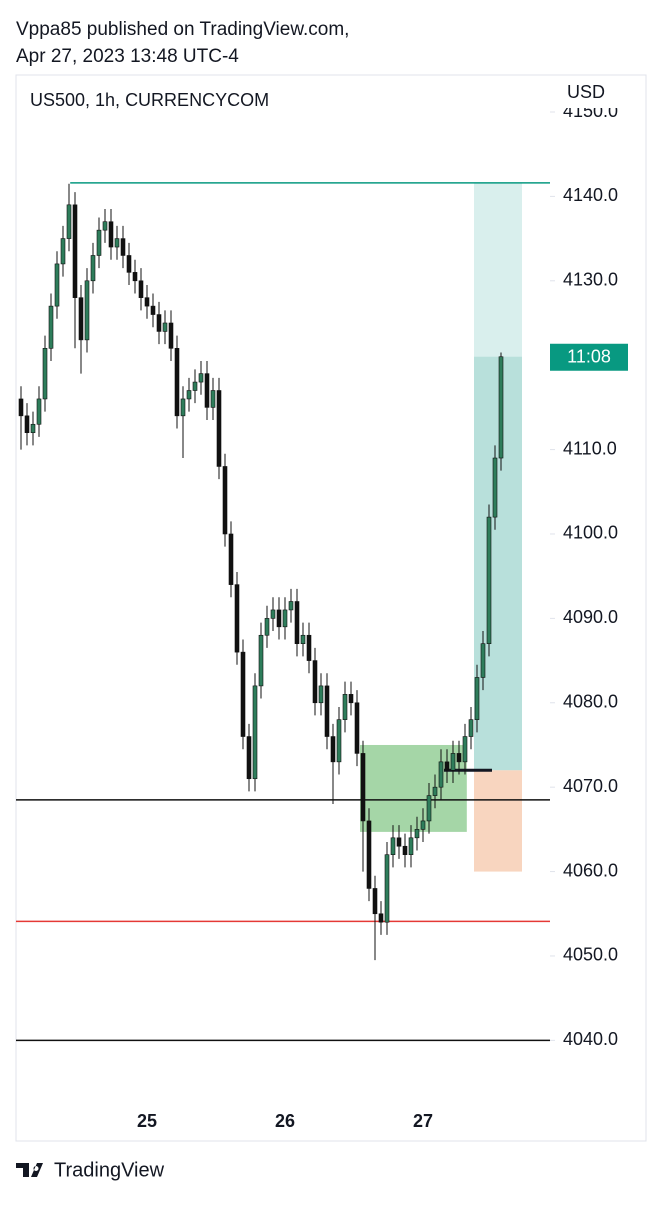 The width and height of the screenshot is (664, 1205). Describe the element at coordinates (127, 56) in the screenshot. I see `publish-date: Apr 27, 2023 13:48 UTC-4` at that location.